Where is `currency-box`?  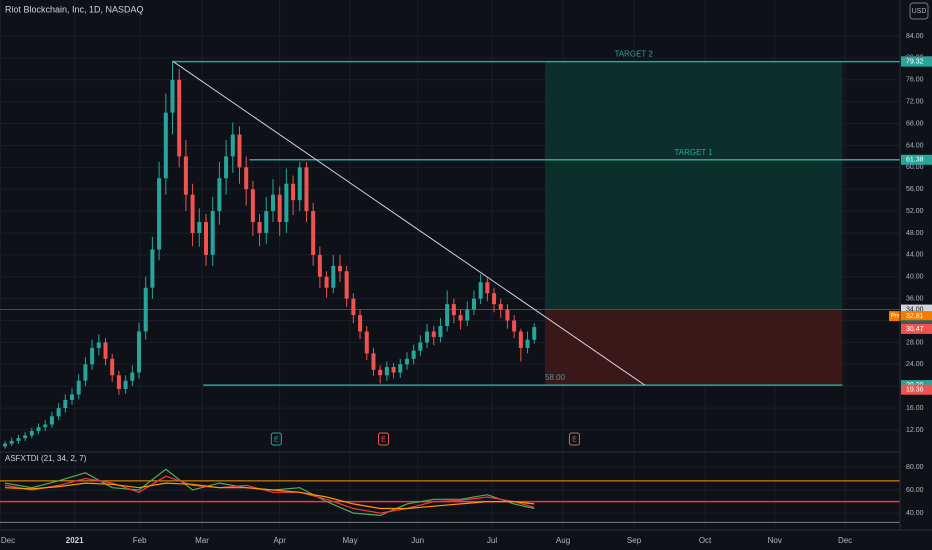 currency-box is located at coordinates (919, 11).